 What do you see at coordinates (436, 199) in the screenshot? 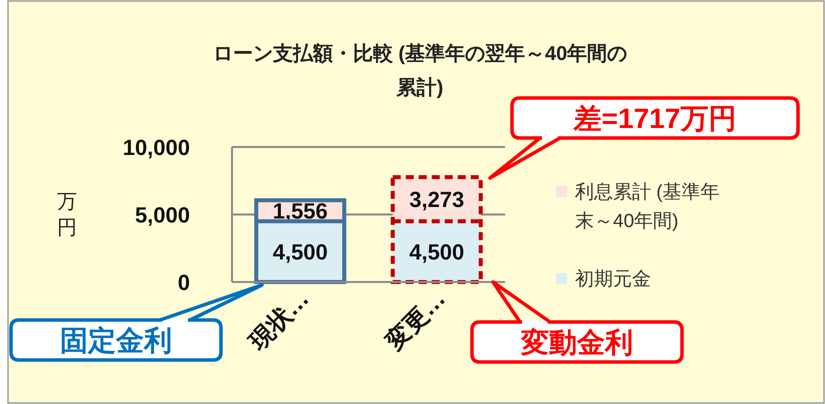
I see `data-label: 3,273` at bounding box center [436, 199].